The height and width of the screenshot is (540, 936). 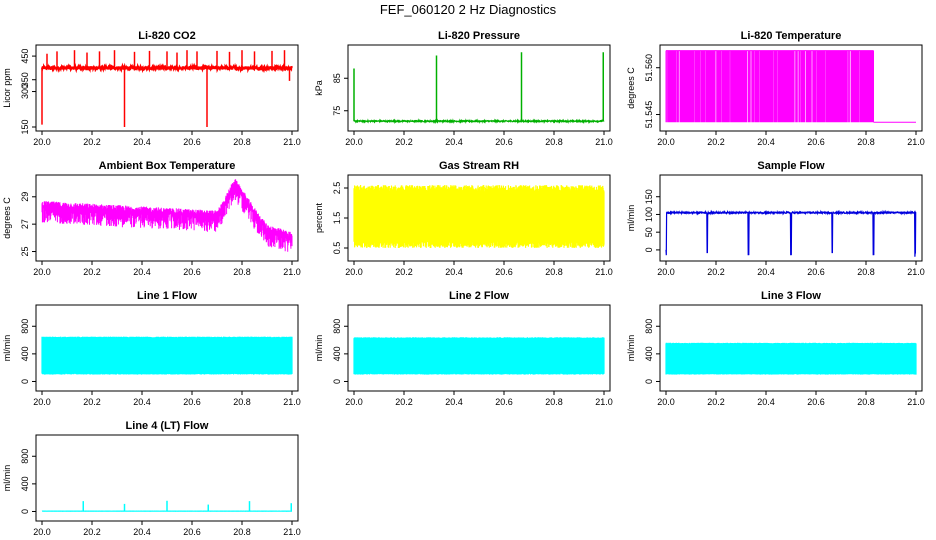 I want to click on y-tick-label: 1.5, so click(x=337, y=218).